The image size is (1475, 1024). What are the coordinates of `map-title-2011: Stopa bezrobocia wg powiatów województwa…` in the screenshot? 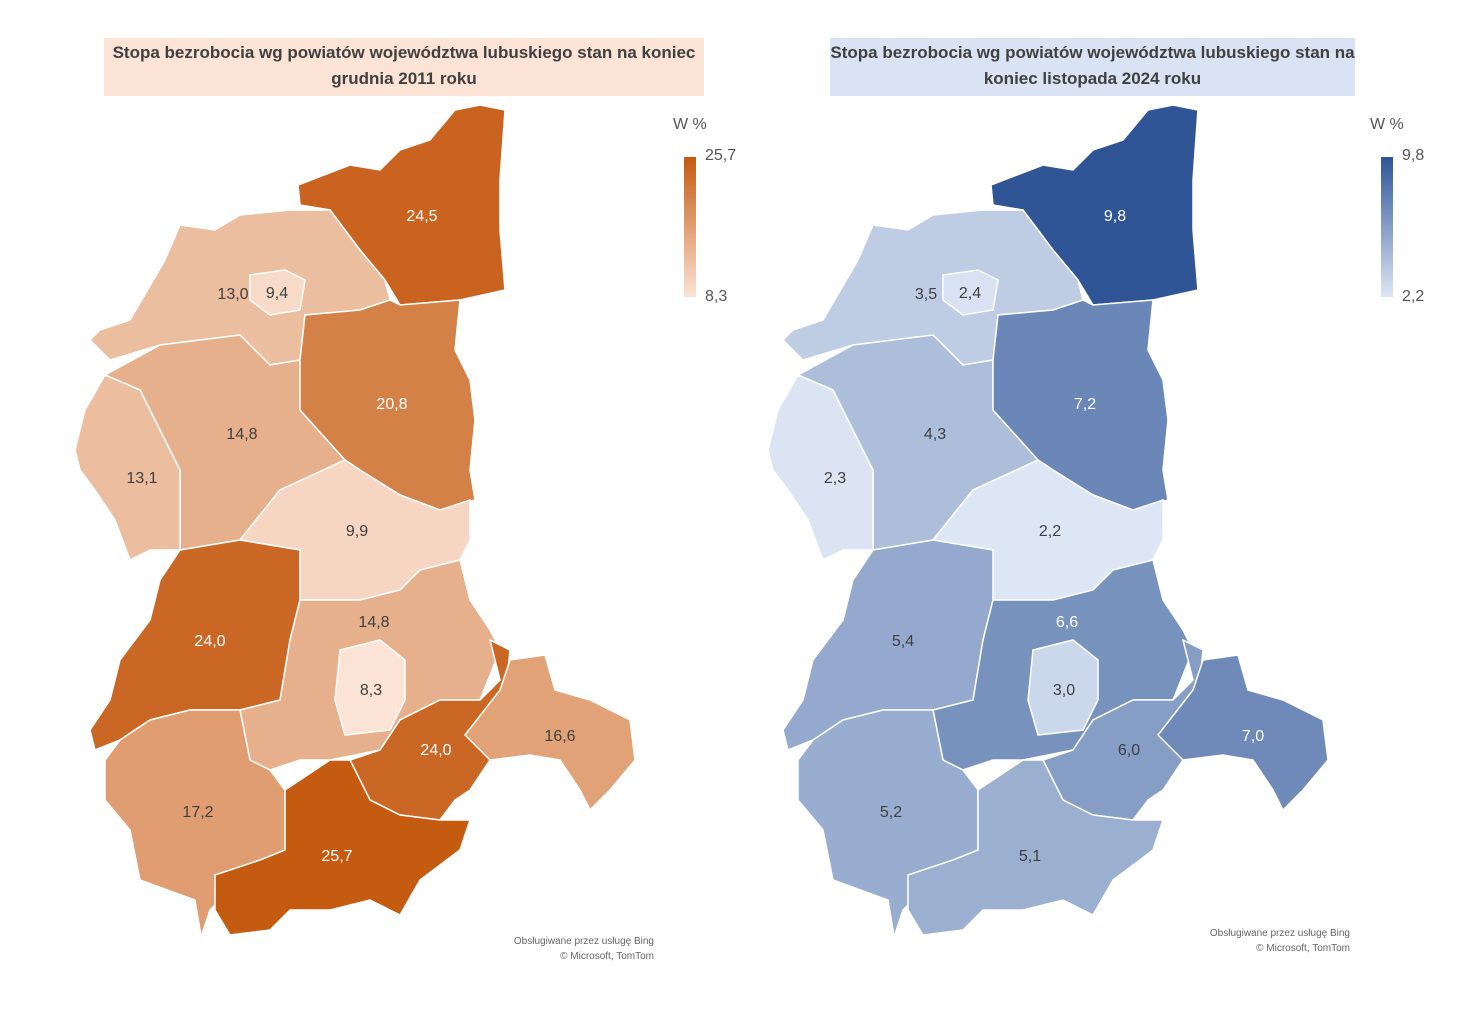 It's located at (404, 67).